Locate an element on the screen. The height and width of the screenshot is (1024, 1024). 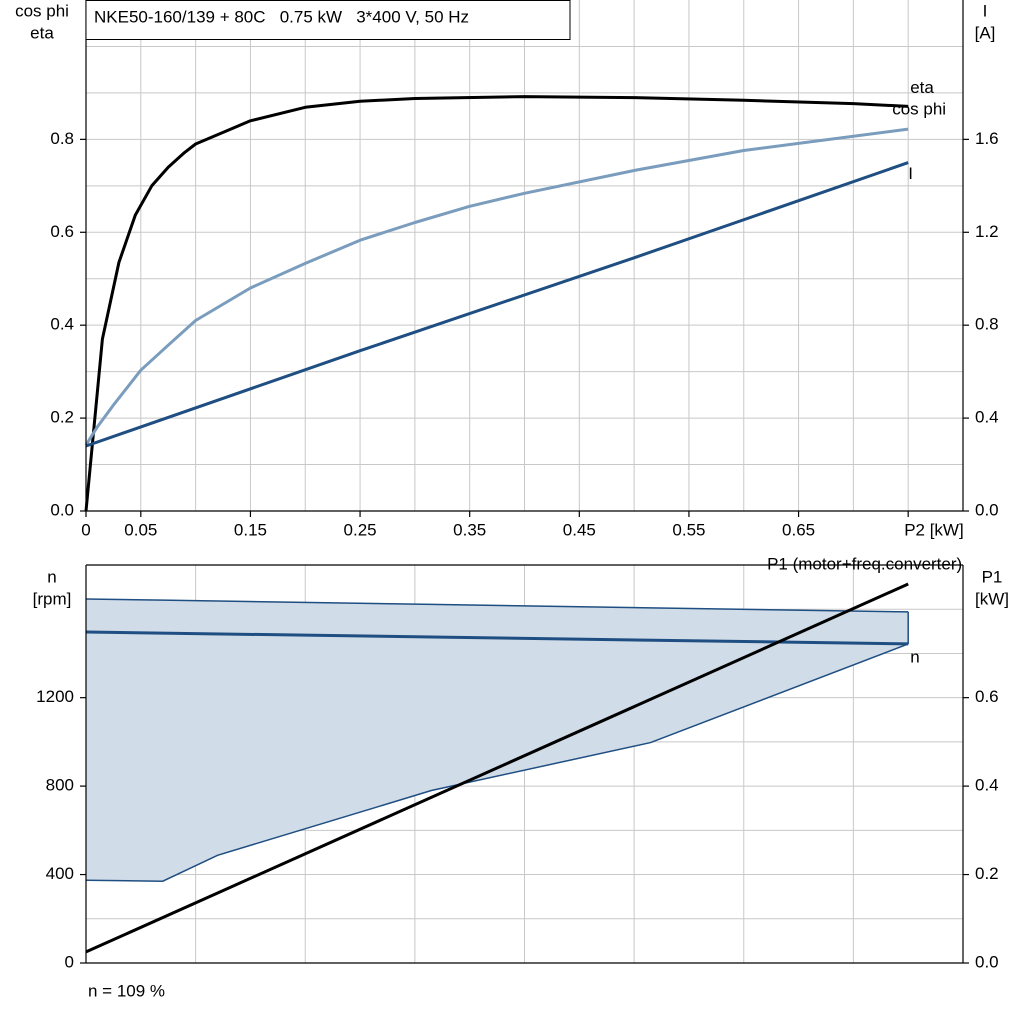
y-tick-label: 0.8 is located at coordinates (62, 138).